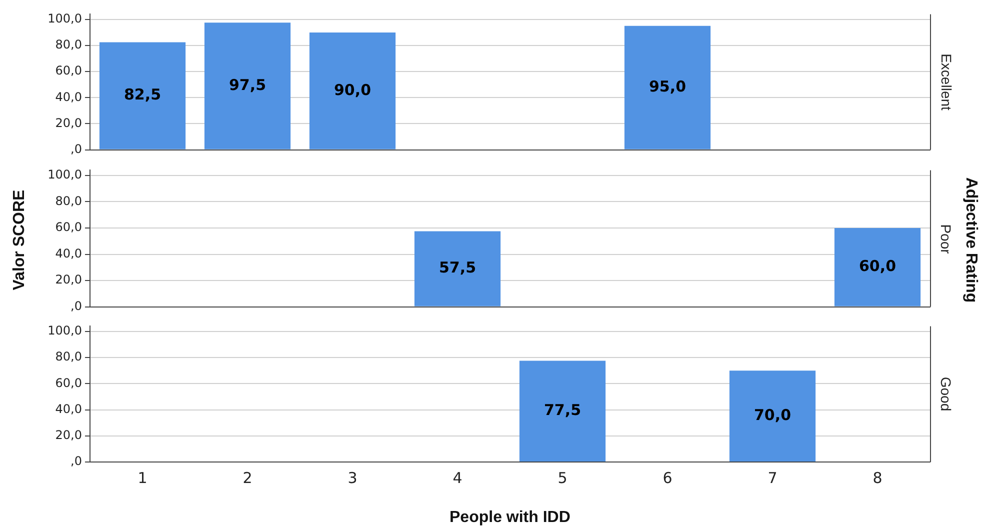 Image resolution: width=984 pixels, height=531 pixels. I want to click on x-tick-label: 8, so click(877, 477).